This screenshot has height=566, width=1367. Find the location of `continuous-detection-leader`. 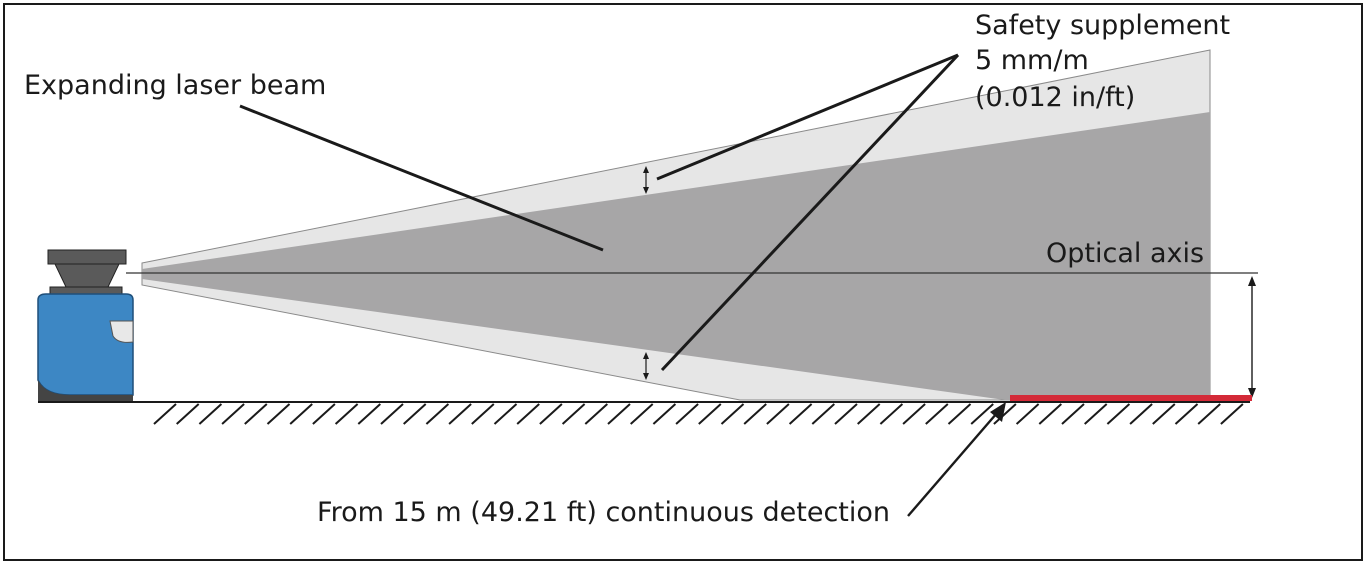

continuous-detection-leader is located at coordinates (956, 459).